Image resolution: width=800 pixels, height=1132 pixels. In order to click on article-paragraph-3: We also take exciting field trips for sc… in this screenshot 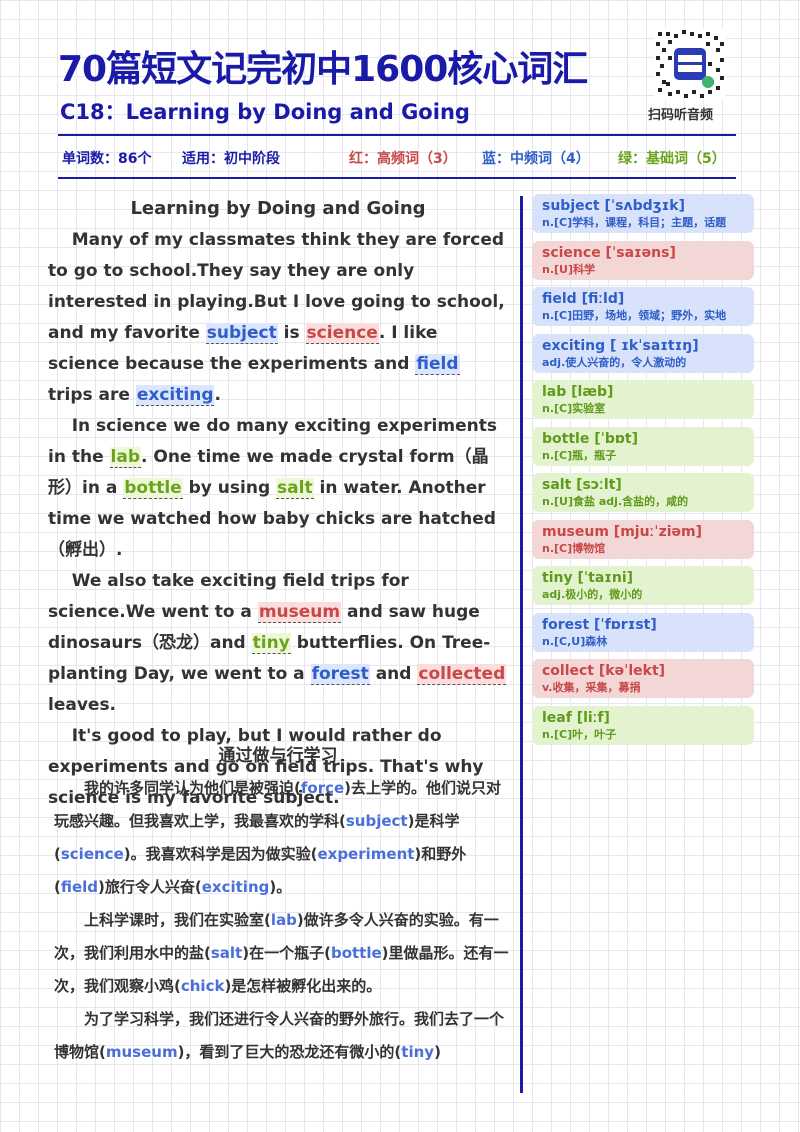, I will do `click(277, 643)`.